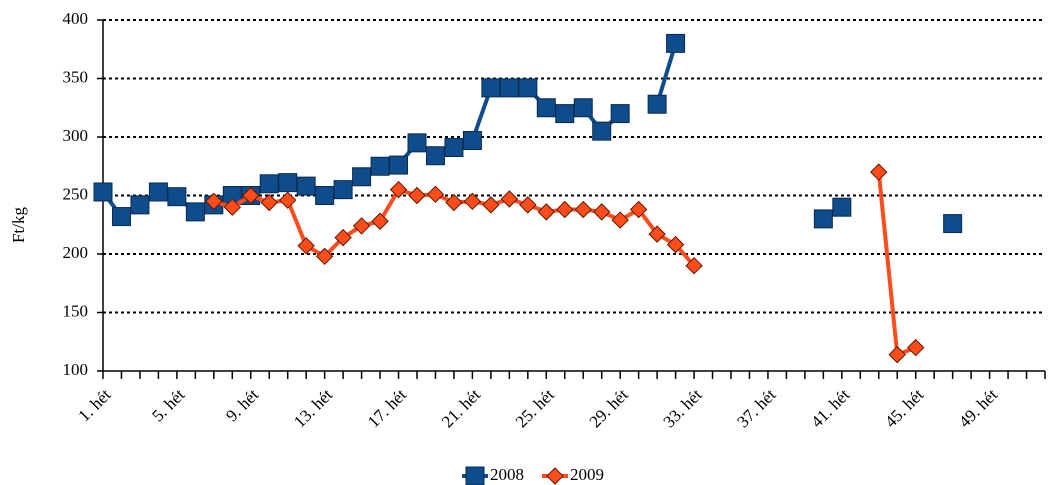  I want to click on x-tick-label: 21. hét, so click(461, 408).